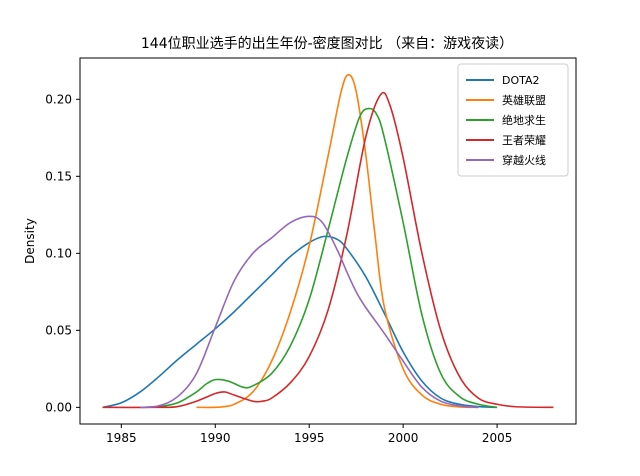 This screenshot has width=640, height=476. I want to click on y-axis: 0.00 0.05 0.10 0.15 0.20, so click(62, 253).